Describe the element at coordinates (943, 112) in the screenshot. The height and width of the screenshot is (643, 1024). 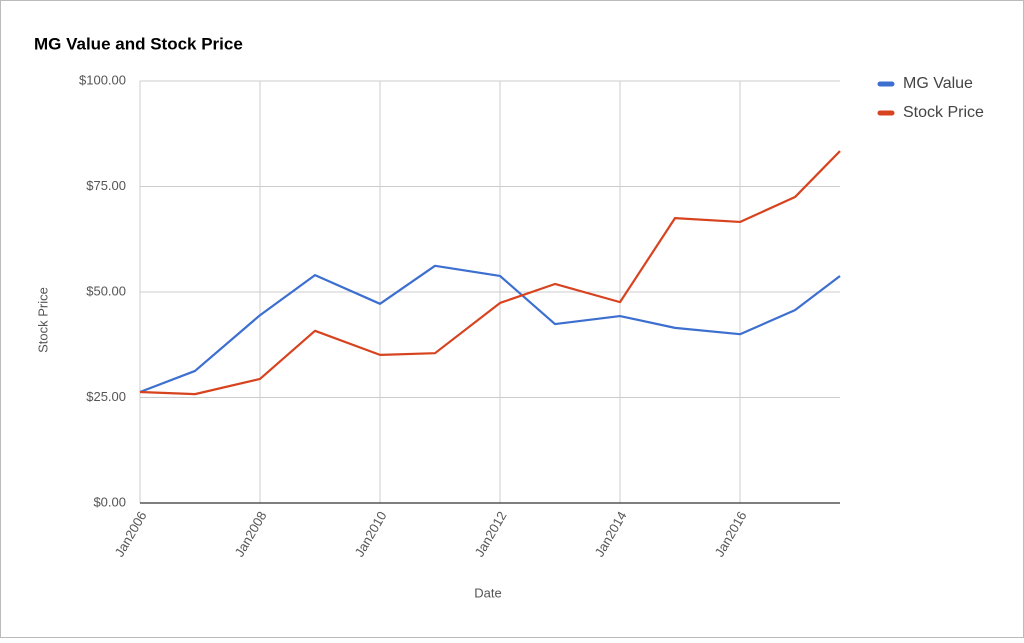
I see `legend-label: Stock Price` at that location.